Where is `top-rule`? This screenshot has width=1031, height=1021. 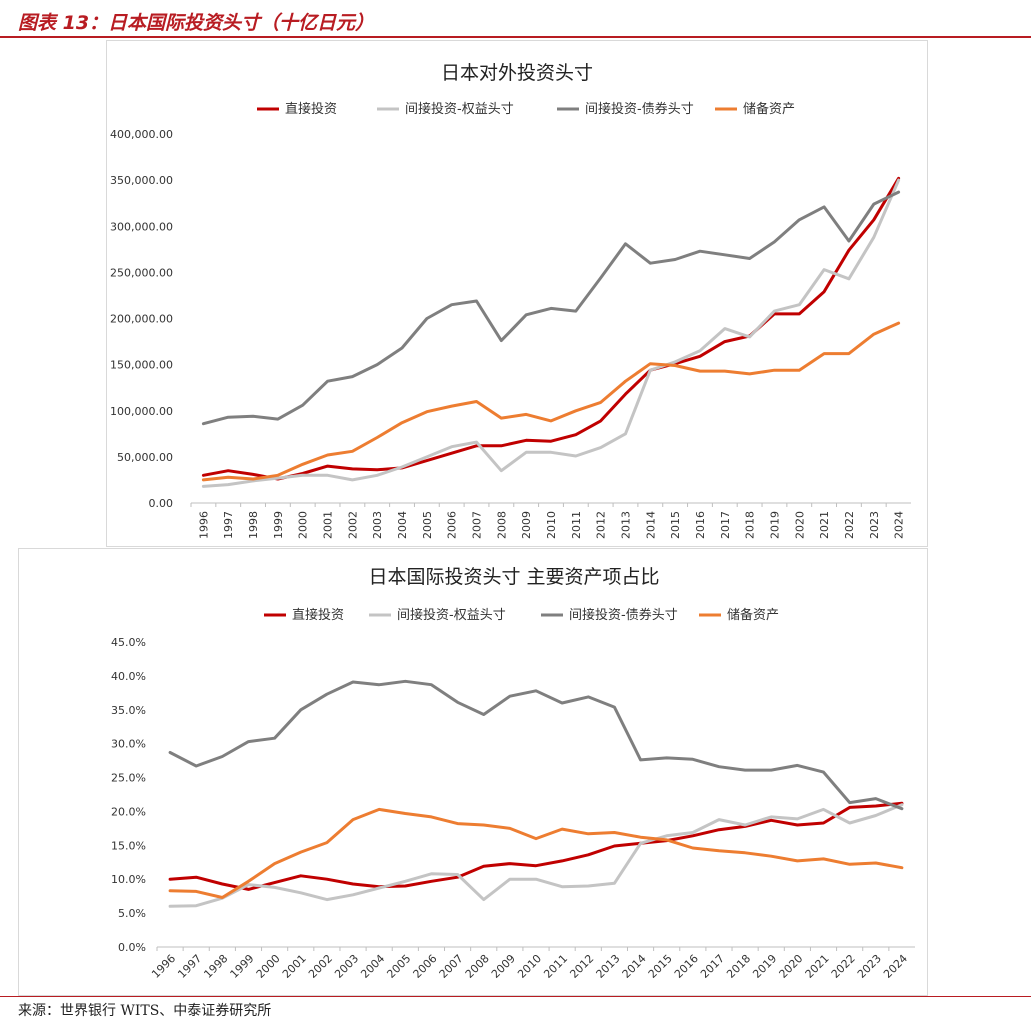 top-rule is located at coordinates (515, 37).